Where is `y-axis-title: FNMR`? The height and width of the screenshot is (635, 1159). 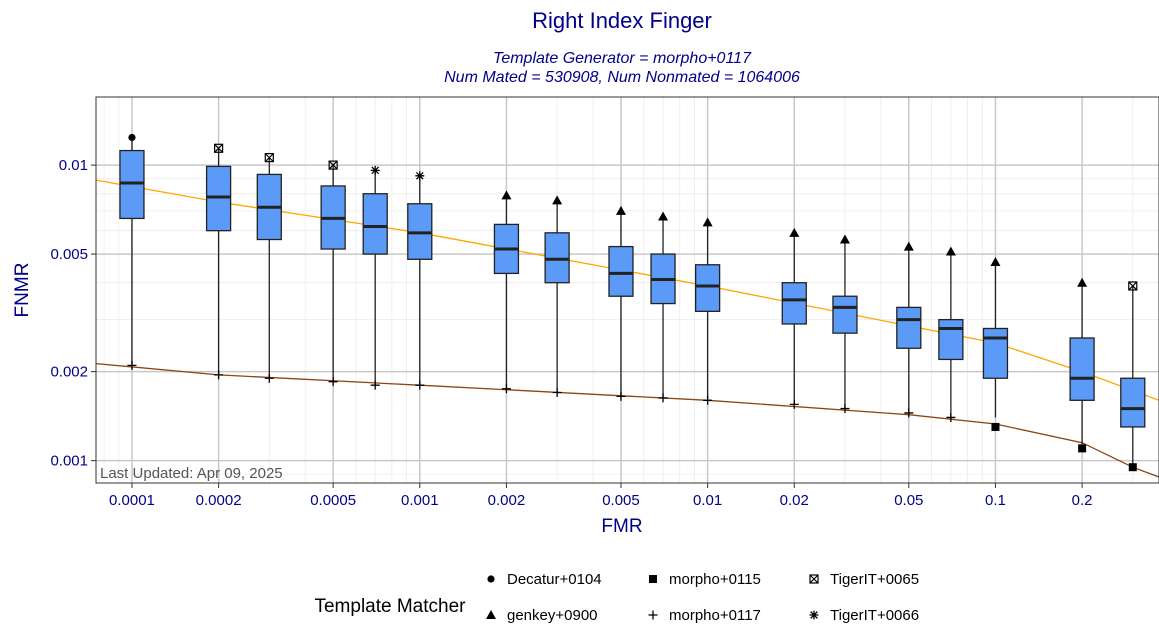
y-axis-title: FNMR is located at coordinates (22, 290).